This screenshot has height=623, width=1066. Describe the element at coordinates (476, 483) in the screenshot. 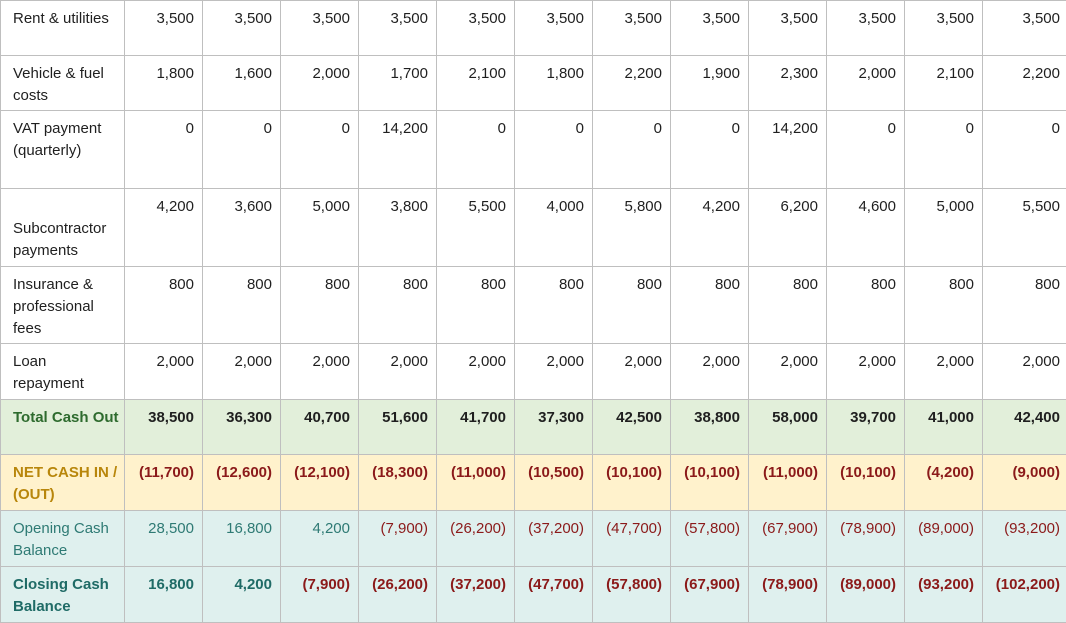

I see `cell: (11,000)` at that location.